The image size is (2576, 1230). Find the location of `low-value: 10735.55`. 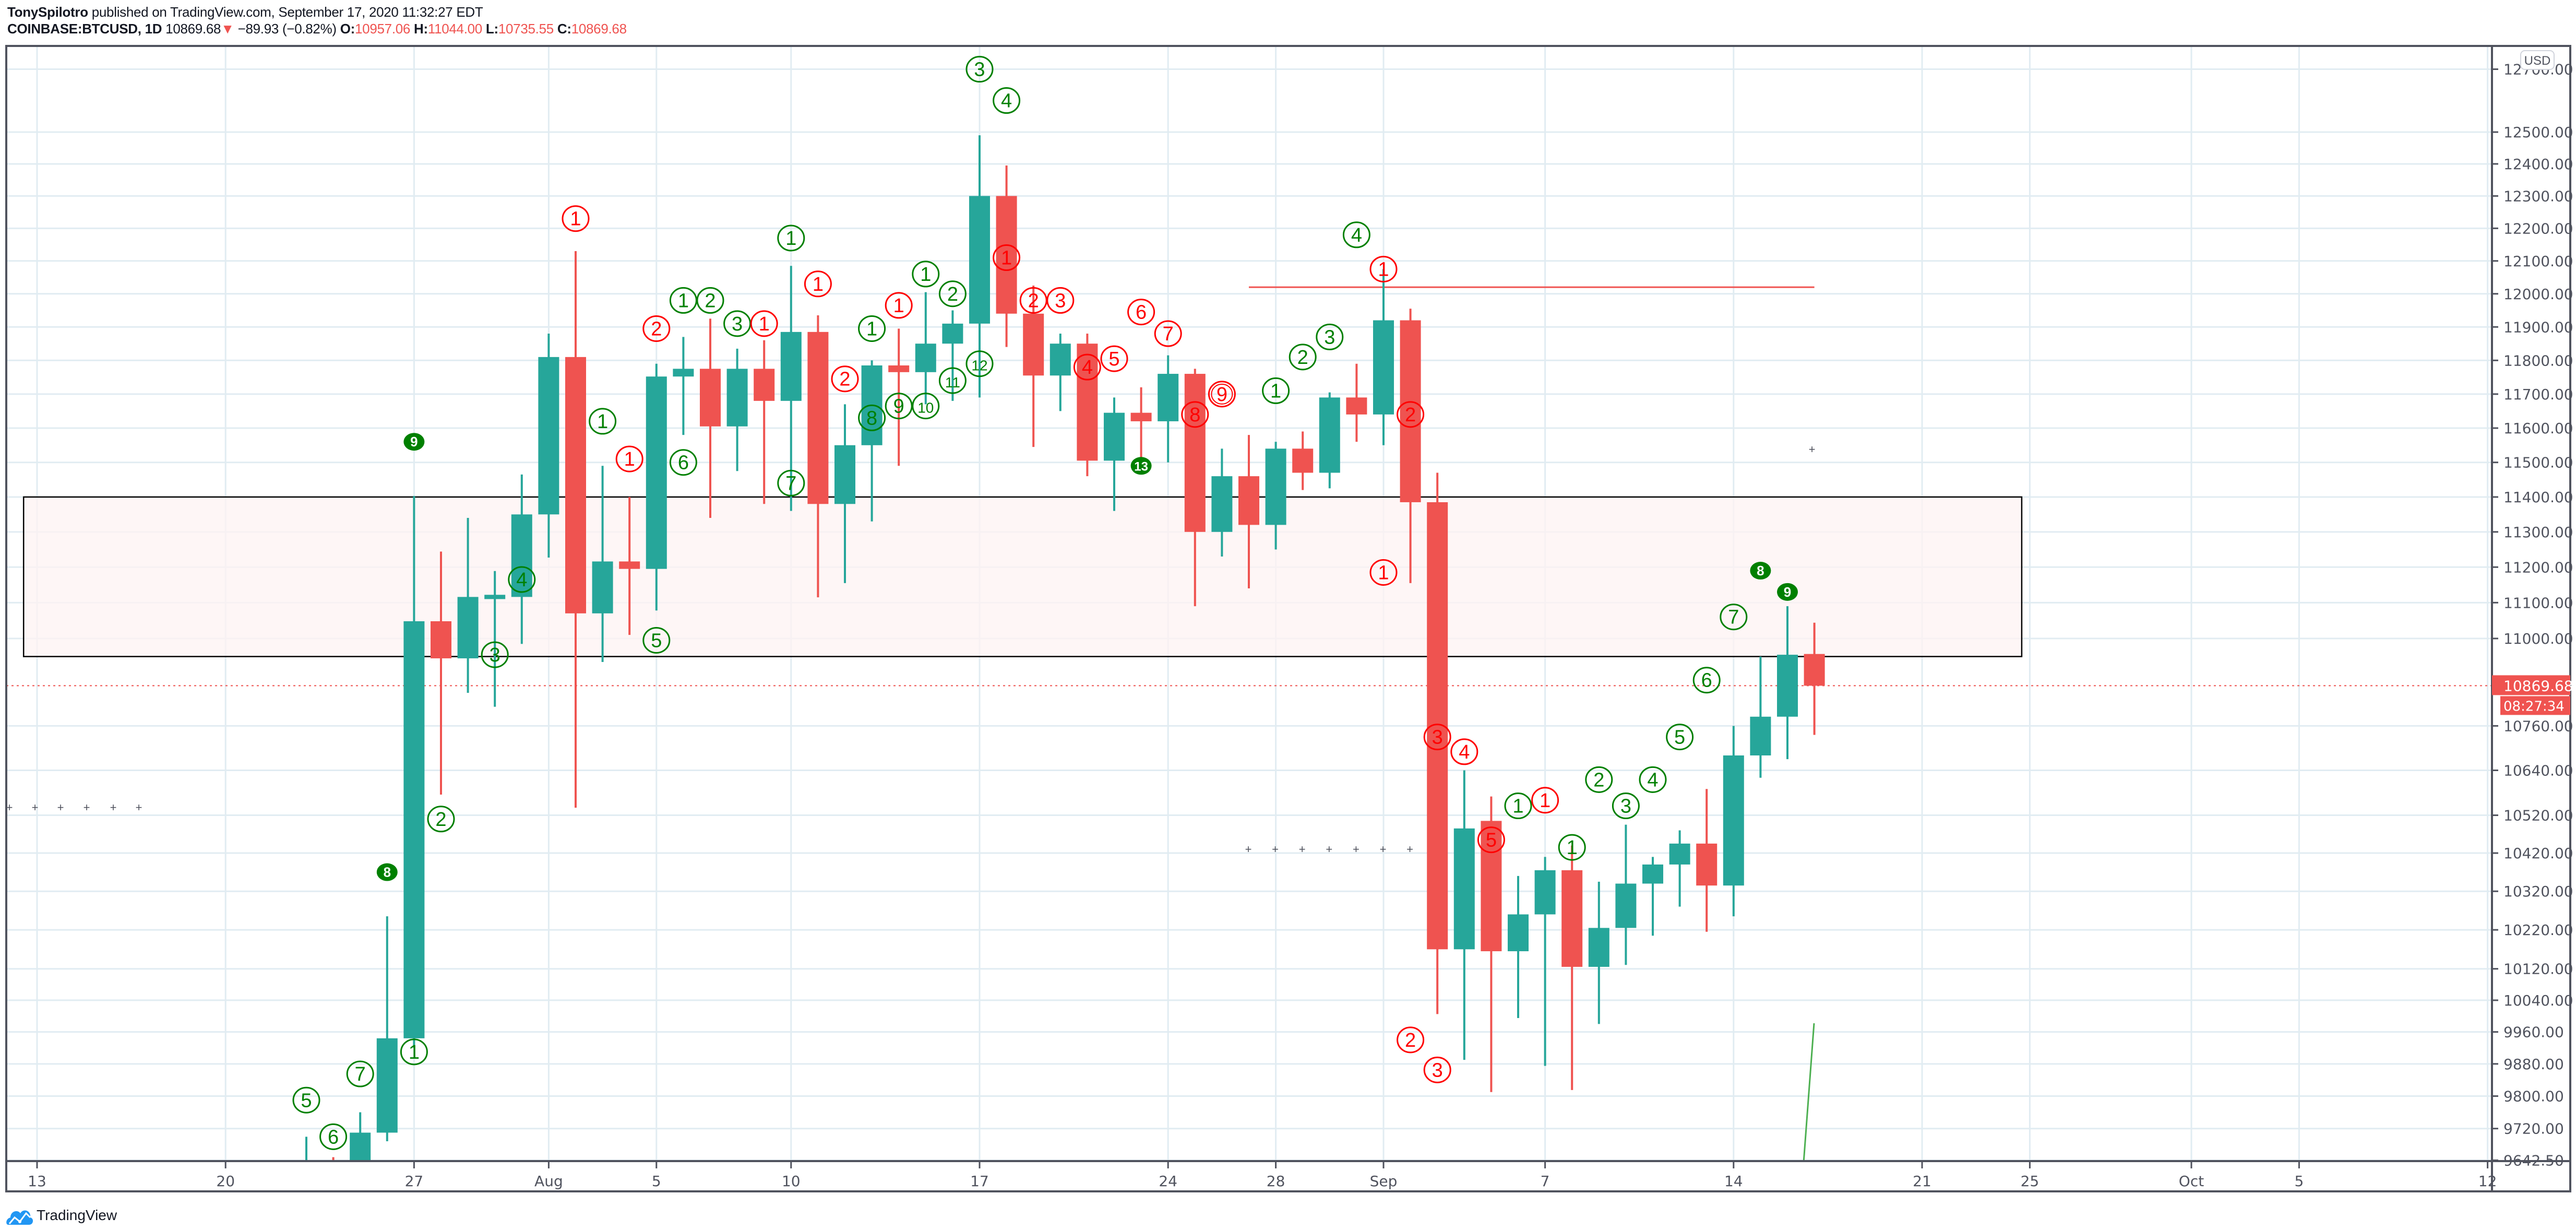

low-value: 10735.55 is located at coordinates (526, 29).